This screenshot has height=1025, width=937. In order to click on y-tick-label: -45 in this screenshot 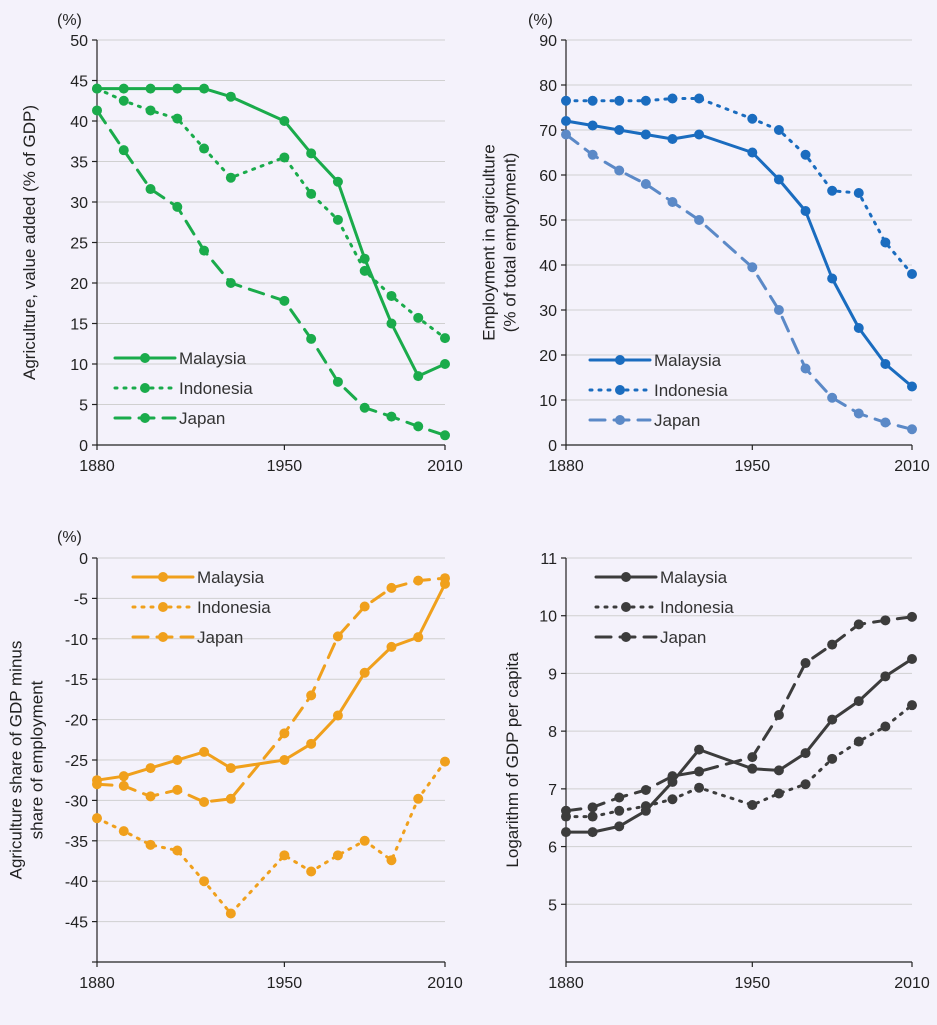, I will do `click(76, 923)`.